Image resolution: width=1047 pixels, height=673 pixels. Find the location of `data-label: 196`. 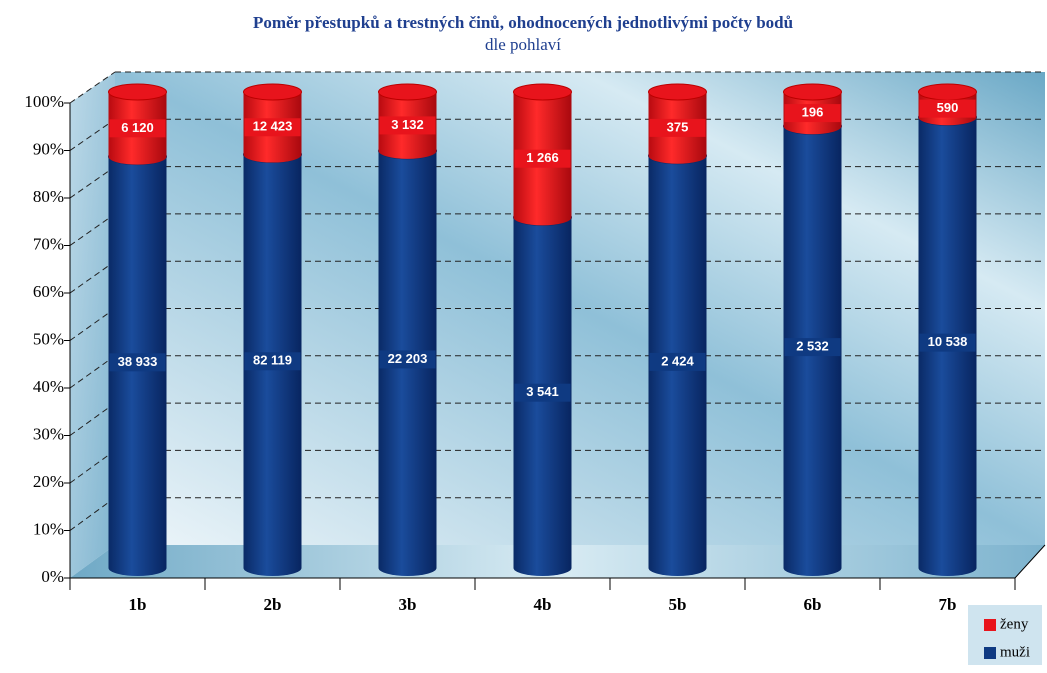

data-label: 196 is located at coordinates (813, 112).